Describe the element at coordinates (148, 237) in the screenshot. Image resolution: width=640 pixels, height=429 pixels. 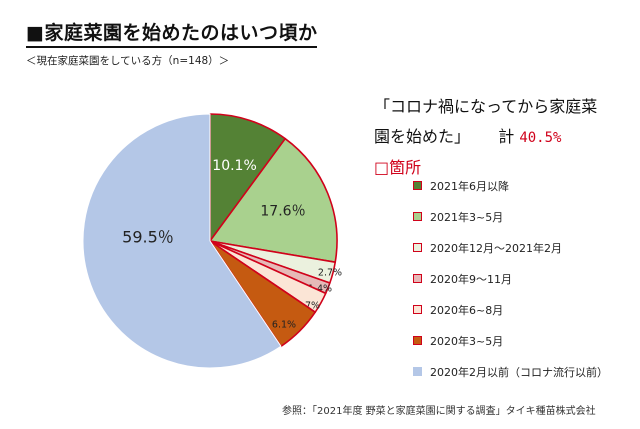
I see `slice-label: 59.5％` at that location.